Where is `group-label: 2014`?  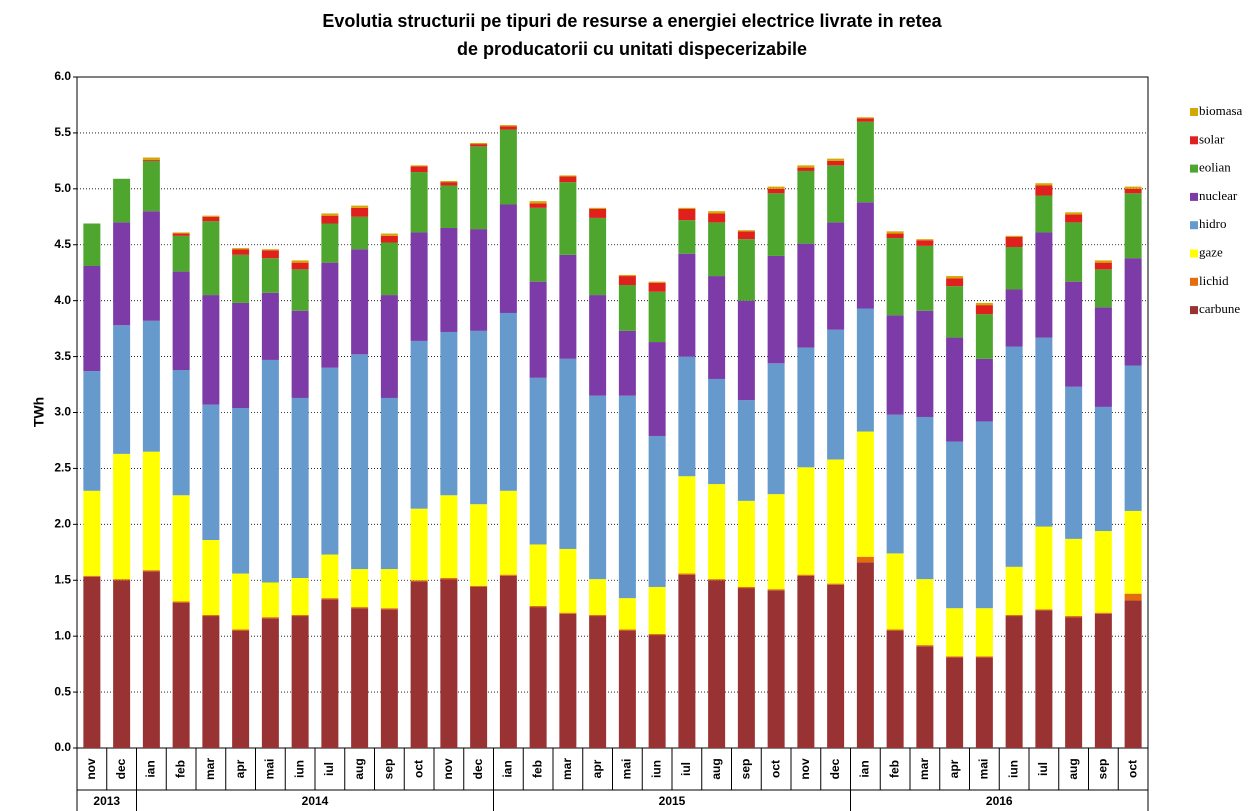 group-label: 2014 is located at coordinates (315, 801).